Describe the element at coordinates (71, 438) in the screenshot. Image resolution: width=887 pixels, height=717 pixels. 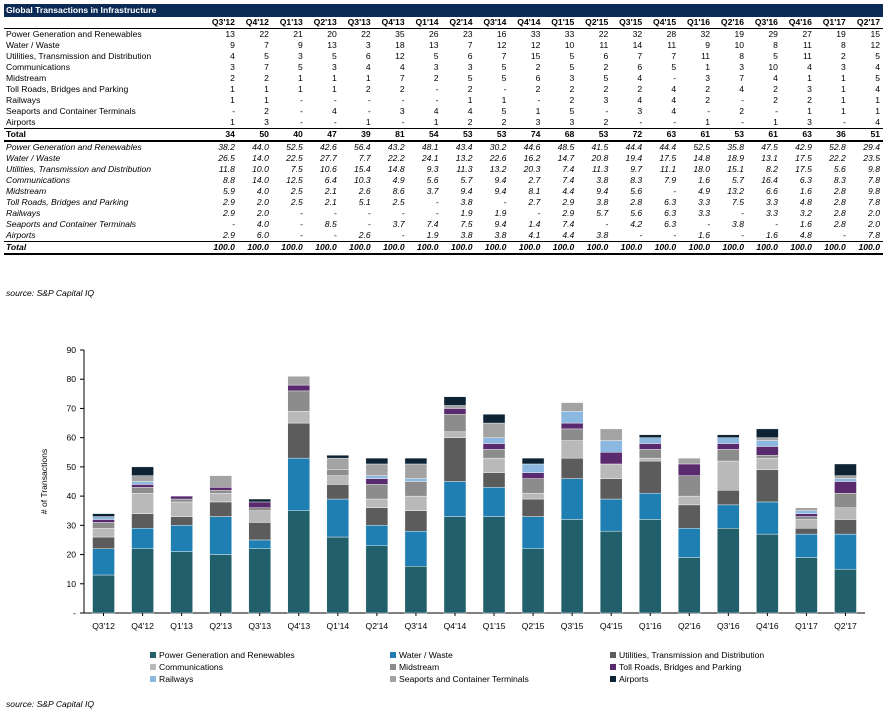
I see `y-tick-label: 60` at that location.